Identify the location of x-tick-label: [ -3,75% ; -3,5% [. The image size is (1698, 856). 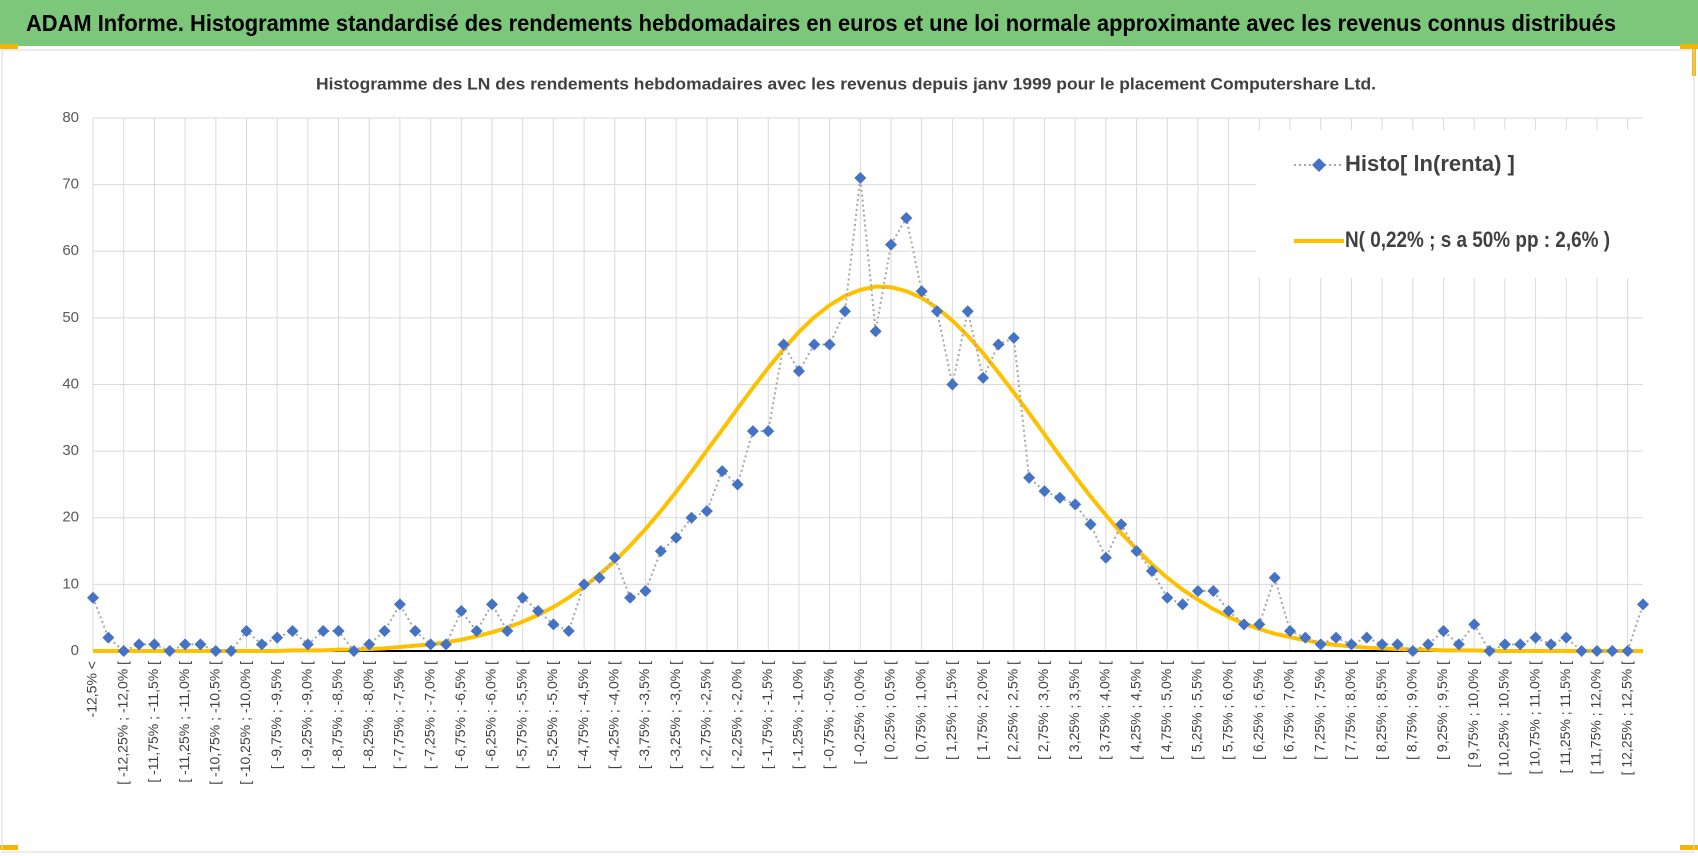
(644, 715).